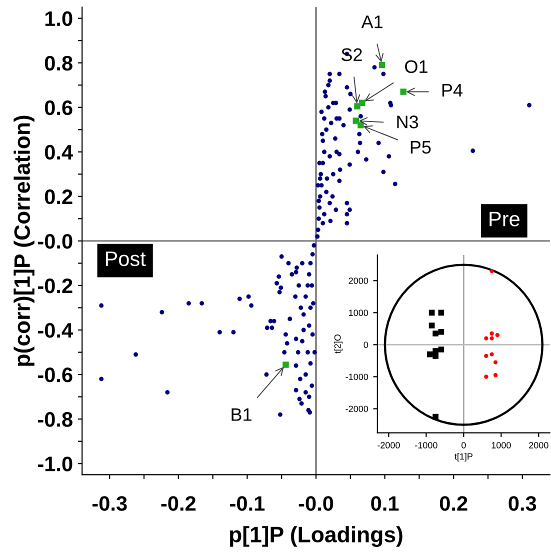 The height and width of the screenshot is (552, 551). What do you see at coordinates (538, 445) in the screenshot?
I see `x-tick-label: 2000` at bounding box center [538, 445].